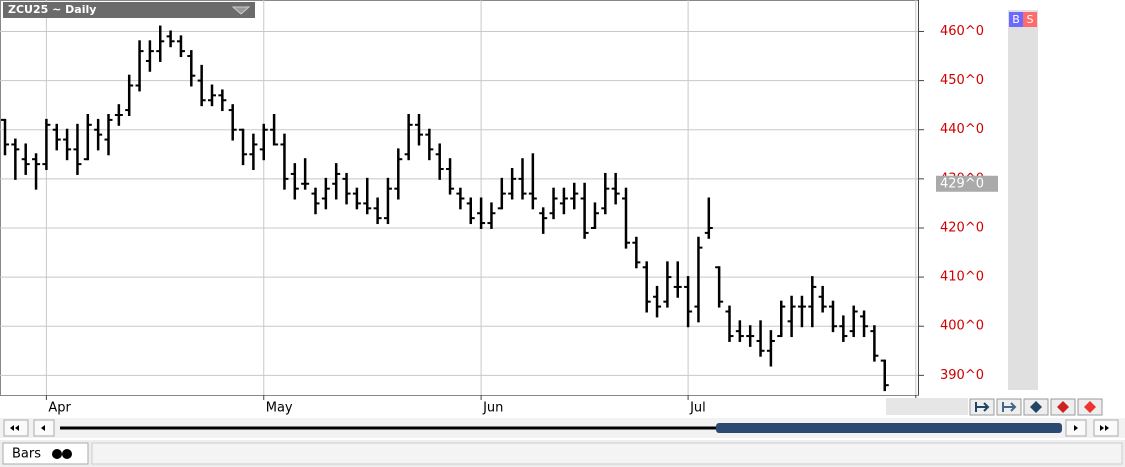 The image size is (1125, 467). I want to click on x-tick-label: May, so click(279, 408).